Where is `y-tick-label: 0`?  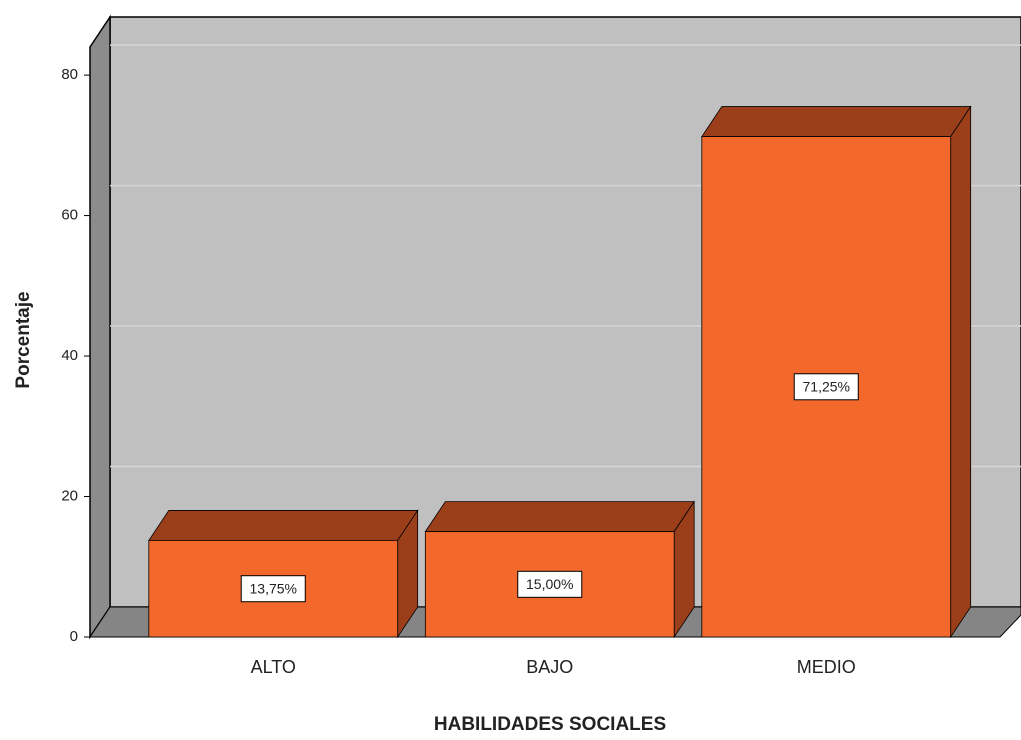
y-tick-label: 0 is located at coordinates (74, 636).